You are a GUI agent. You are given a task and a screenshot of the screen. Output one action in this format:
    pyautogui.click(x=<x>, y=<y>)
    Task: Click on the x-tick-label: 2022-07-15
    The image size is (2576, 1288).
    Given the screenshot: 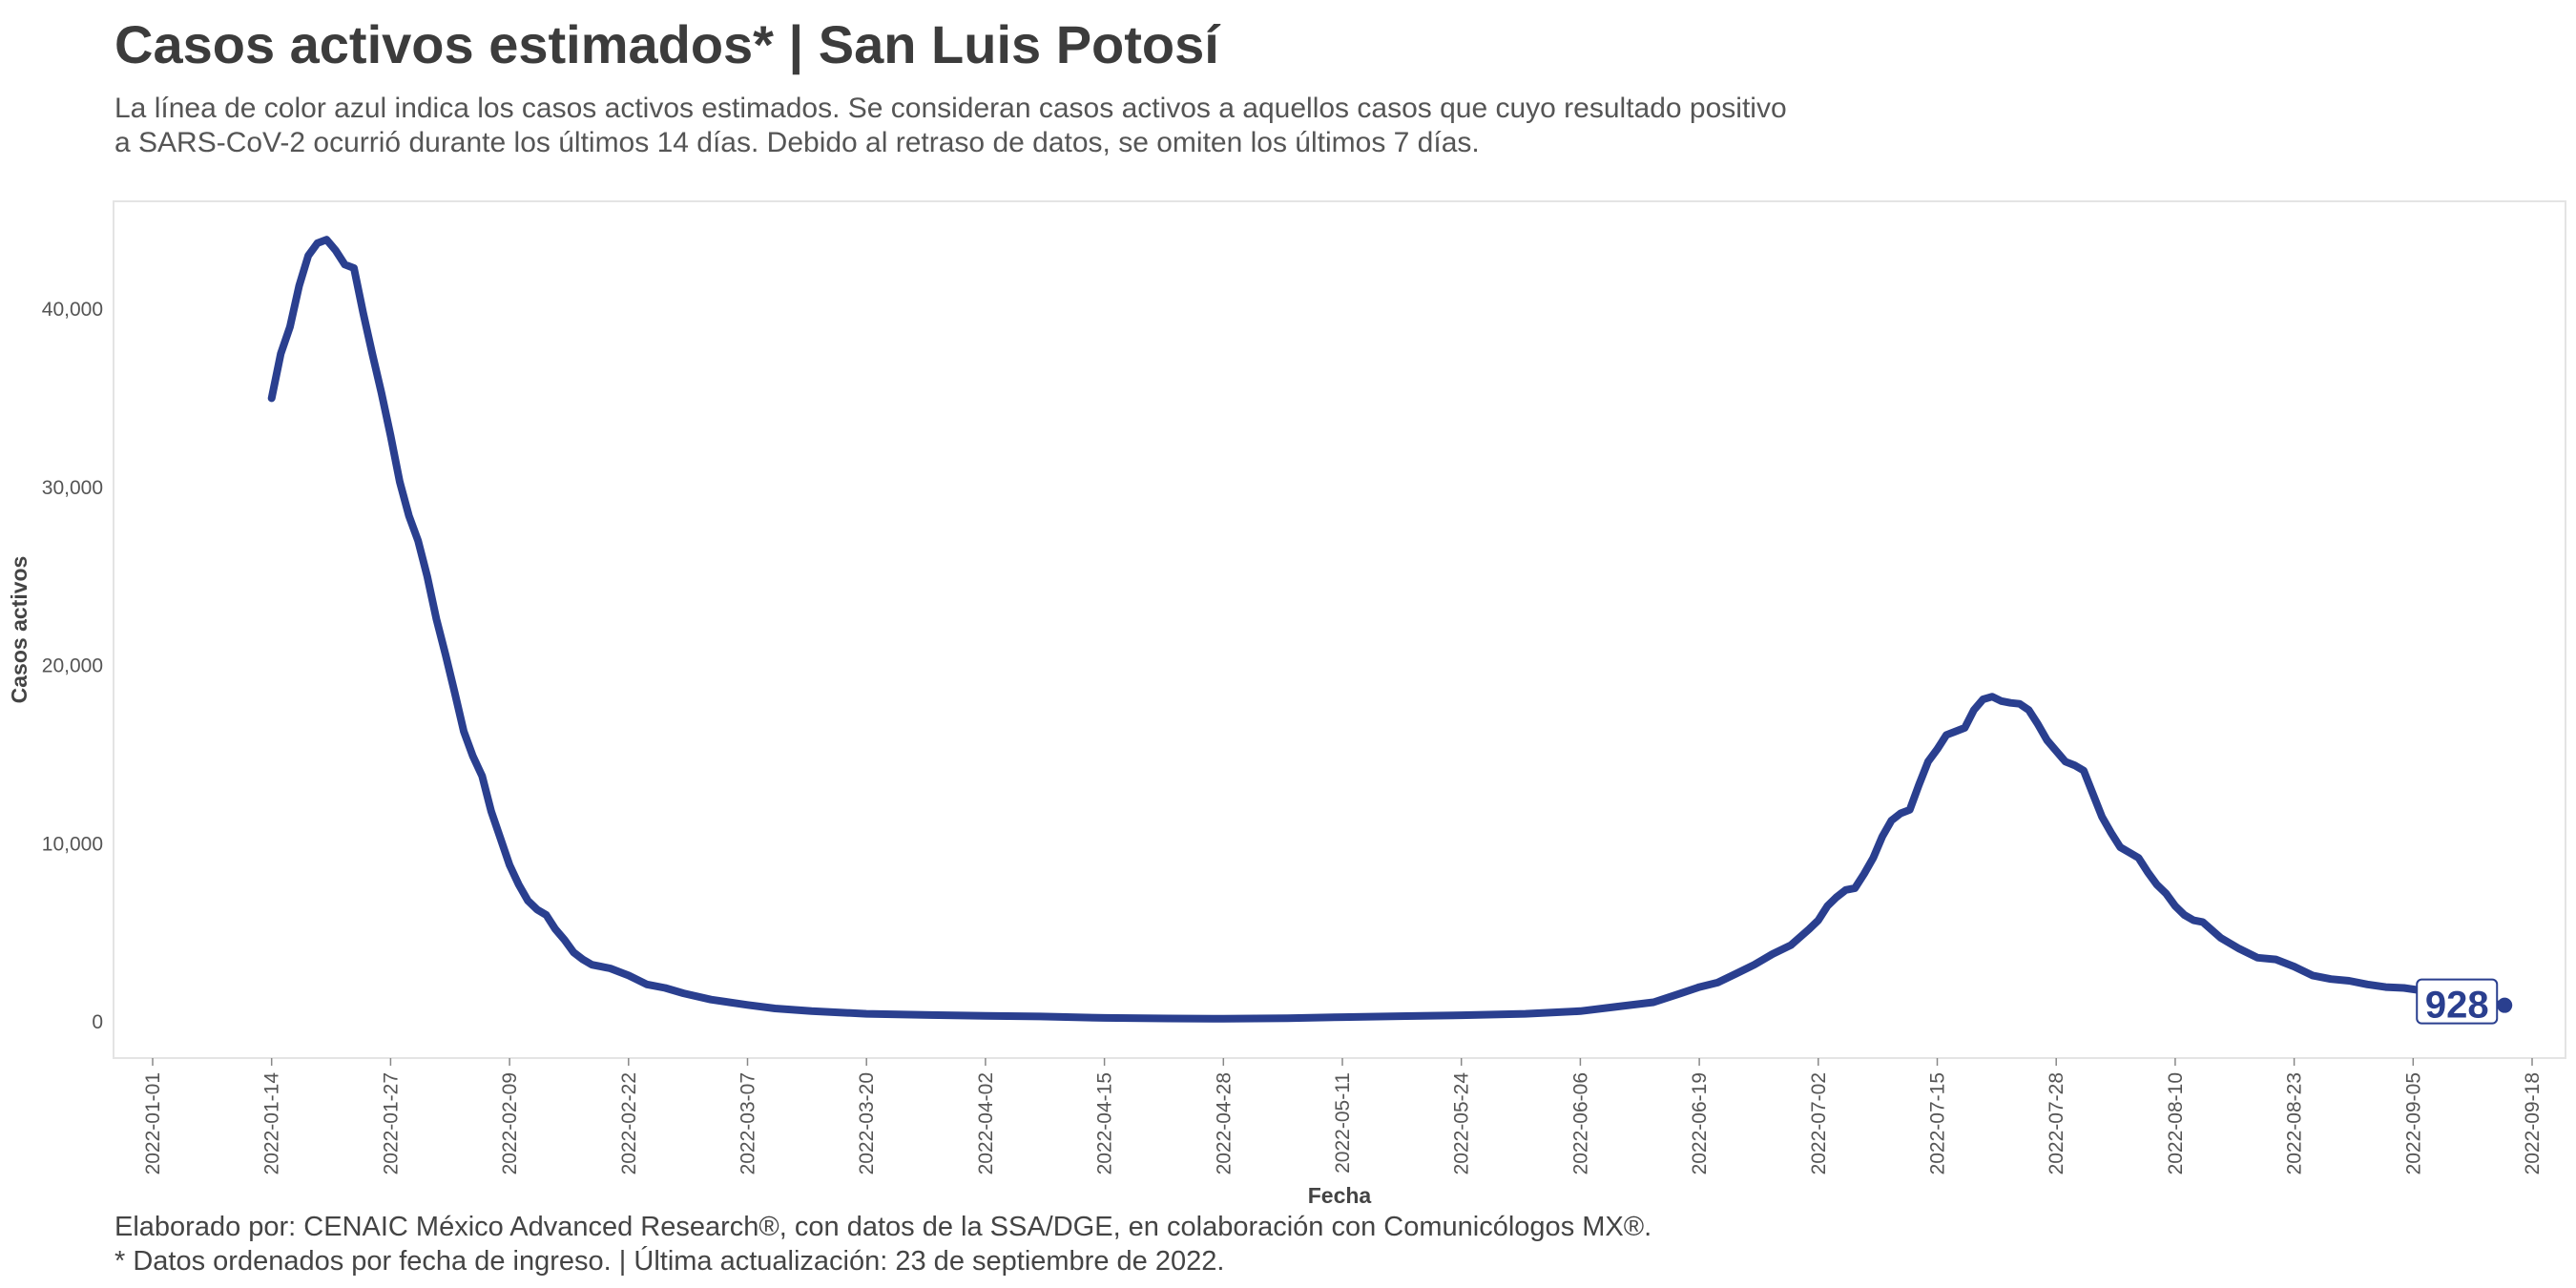 What is the action you would take?
    pyautogui.click(x=1938, y=1123)
    